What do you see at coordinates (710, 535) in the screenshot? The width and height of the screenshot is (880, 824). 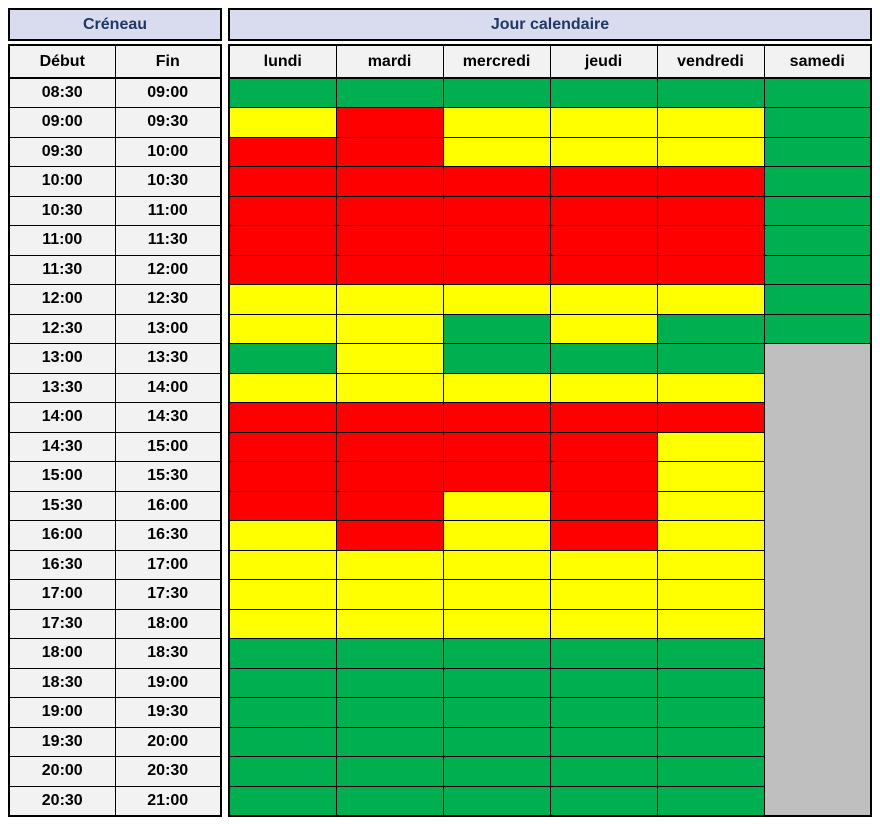 I see `slot-cell-vendredi-16:00-yellow` at bounding box center [710, 535].